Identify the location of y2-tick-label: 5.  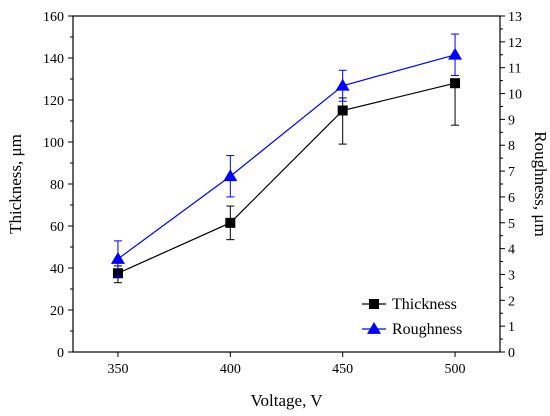
(511, 224).